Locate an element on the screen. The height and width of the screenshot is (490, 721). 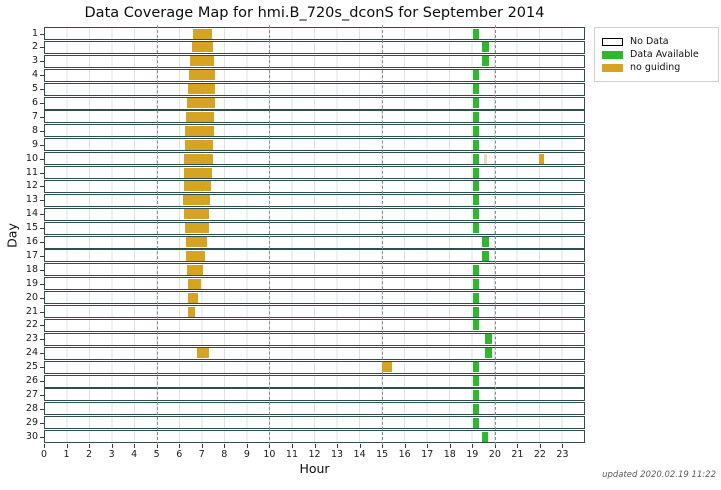
x-tick-label: 2 is located at coordinates (89, 454).